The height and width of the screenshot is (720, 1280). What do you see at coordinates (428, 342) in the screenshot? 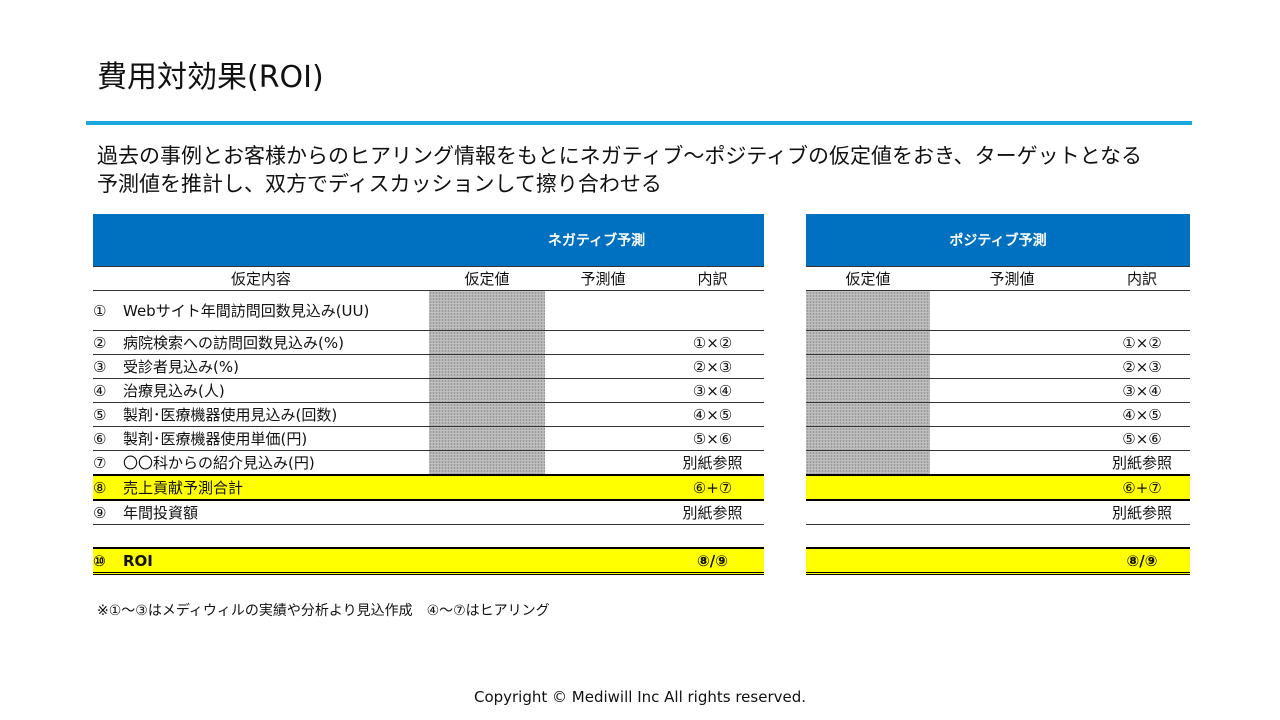
I see `table-row: ② 病院検索への訪問回数見込み(%) ①×②` at bounding box center [428, 342].